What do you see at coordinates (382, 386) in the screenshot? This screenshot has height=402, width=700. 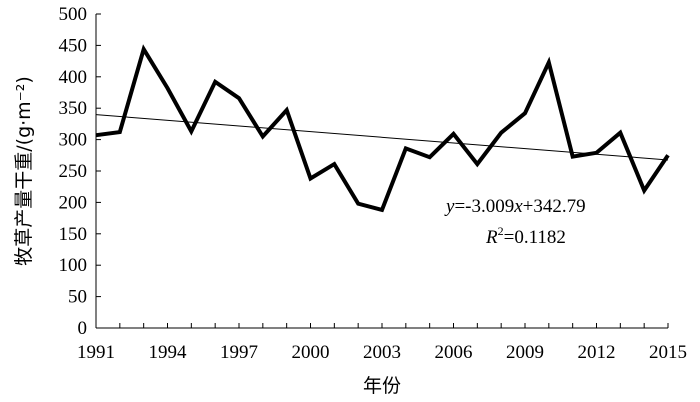 I see `x-axis-title: 年份` at bounding box center [382, 386].